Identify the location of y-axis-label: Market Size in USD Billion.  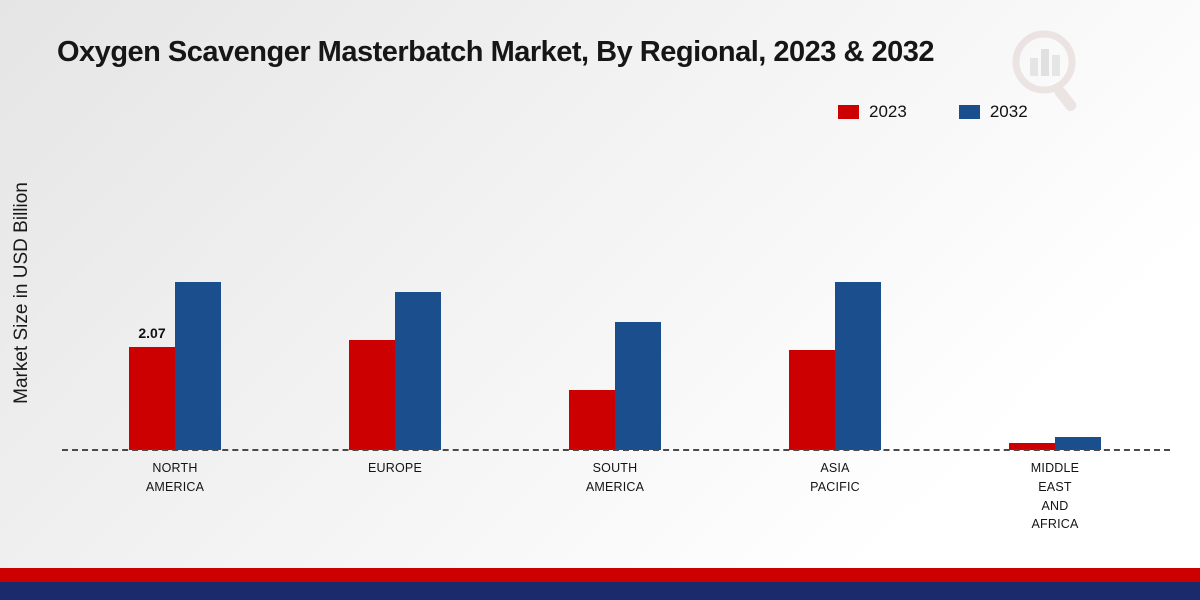
(21, 293).